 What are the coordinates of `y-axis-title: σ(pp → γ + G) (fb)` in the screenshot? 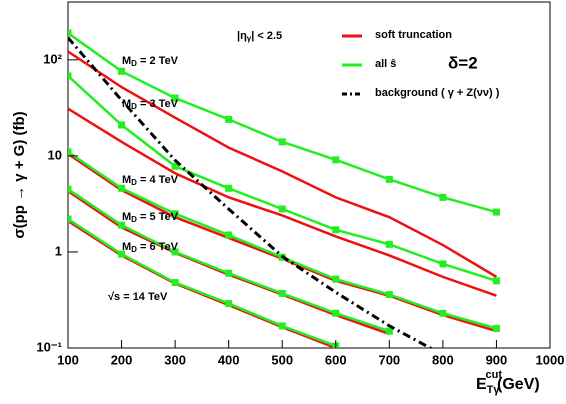 It's located at (19, 174).